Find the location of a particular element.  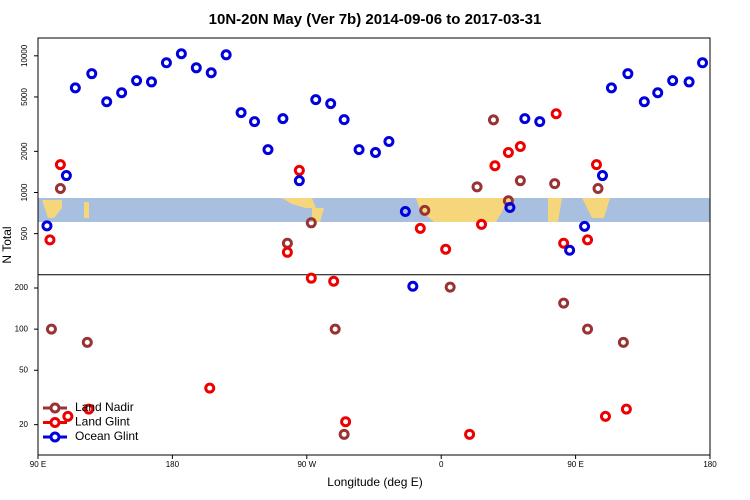

map-band is located at coordinates (374, 210).